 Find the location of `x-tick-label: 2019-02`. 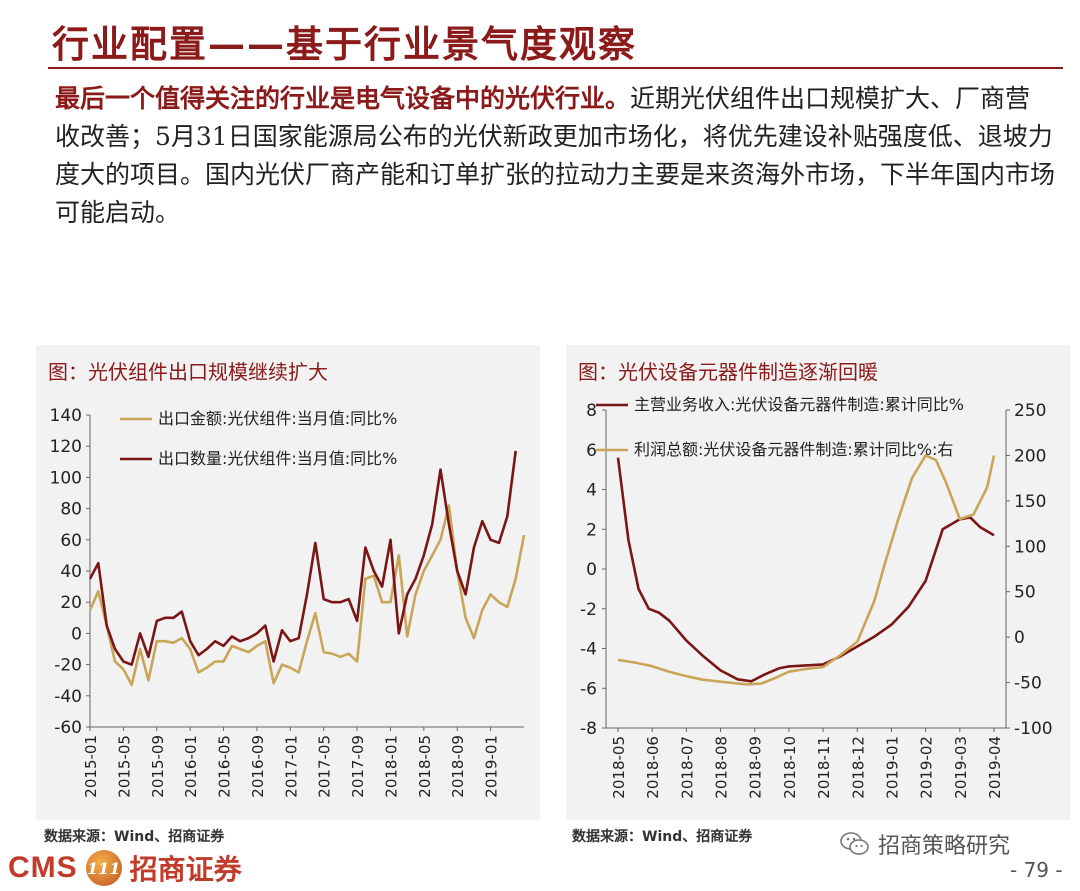

x-tick-label: 2019-02 is located at coordinates (927, 767).